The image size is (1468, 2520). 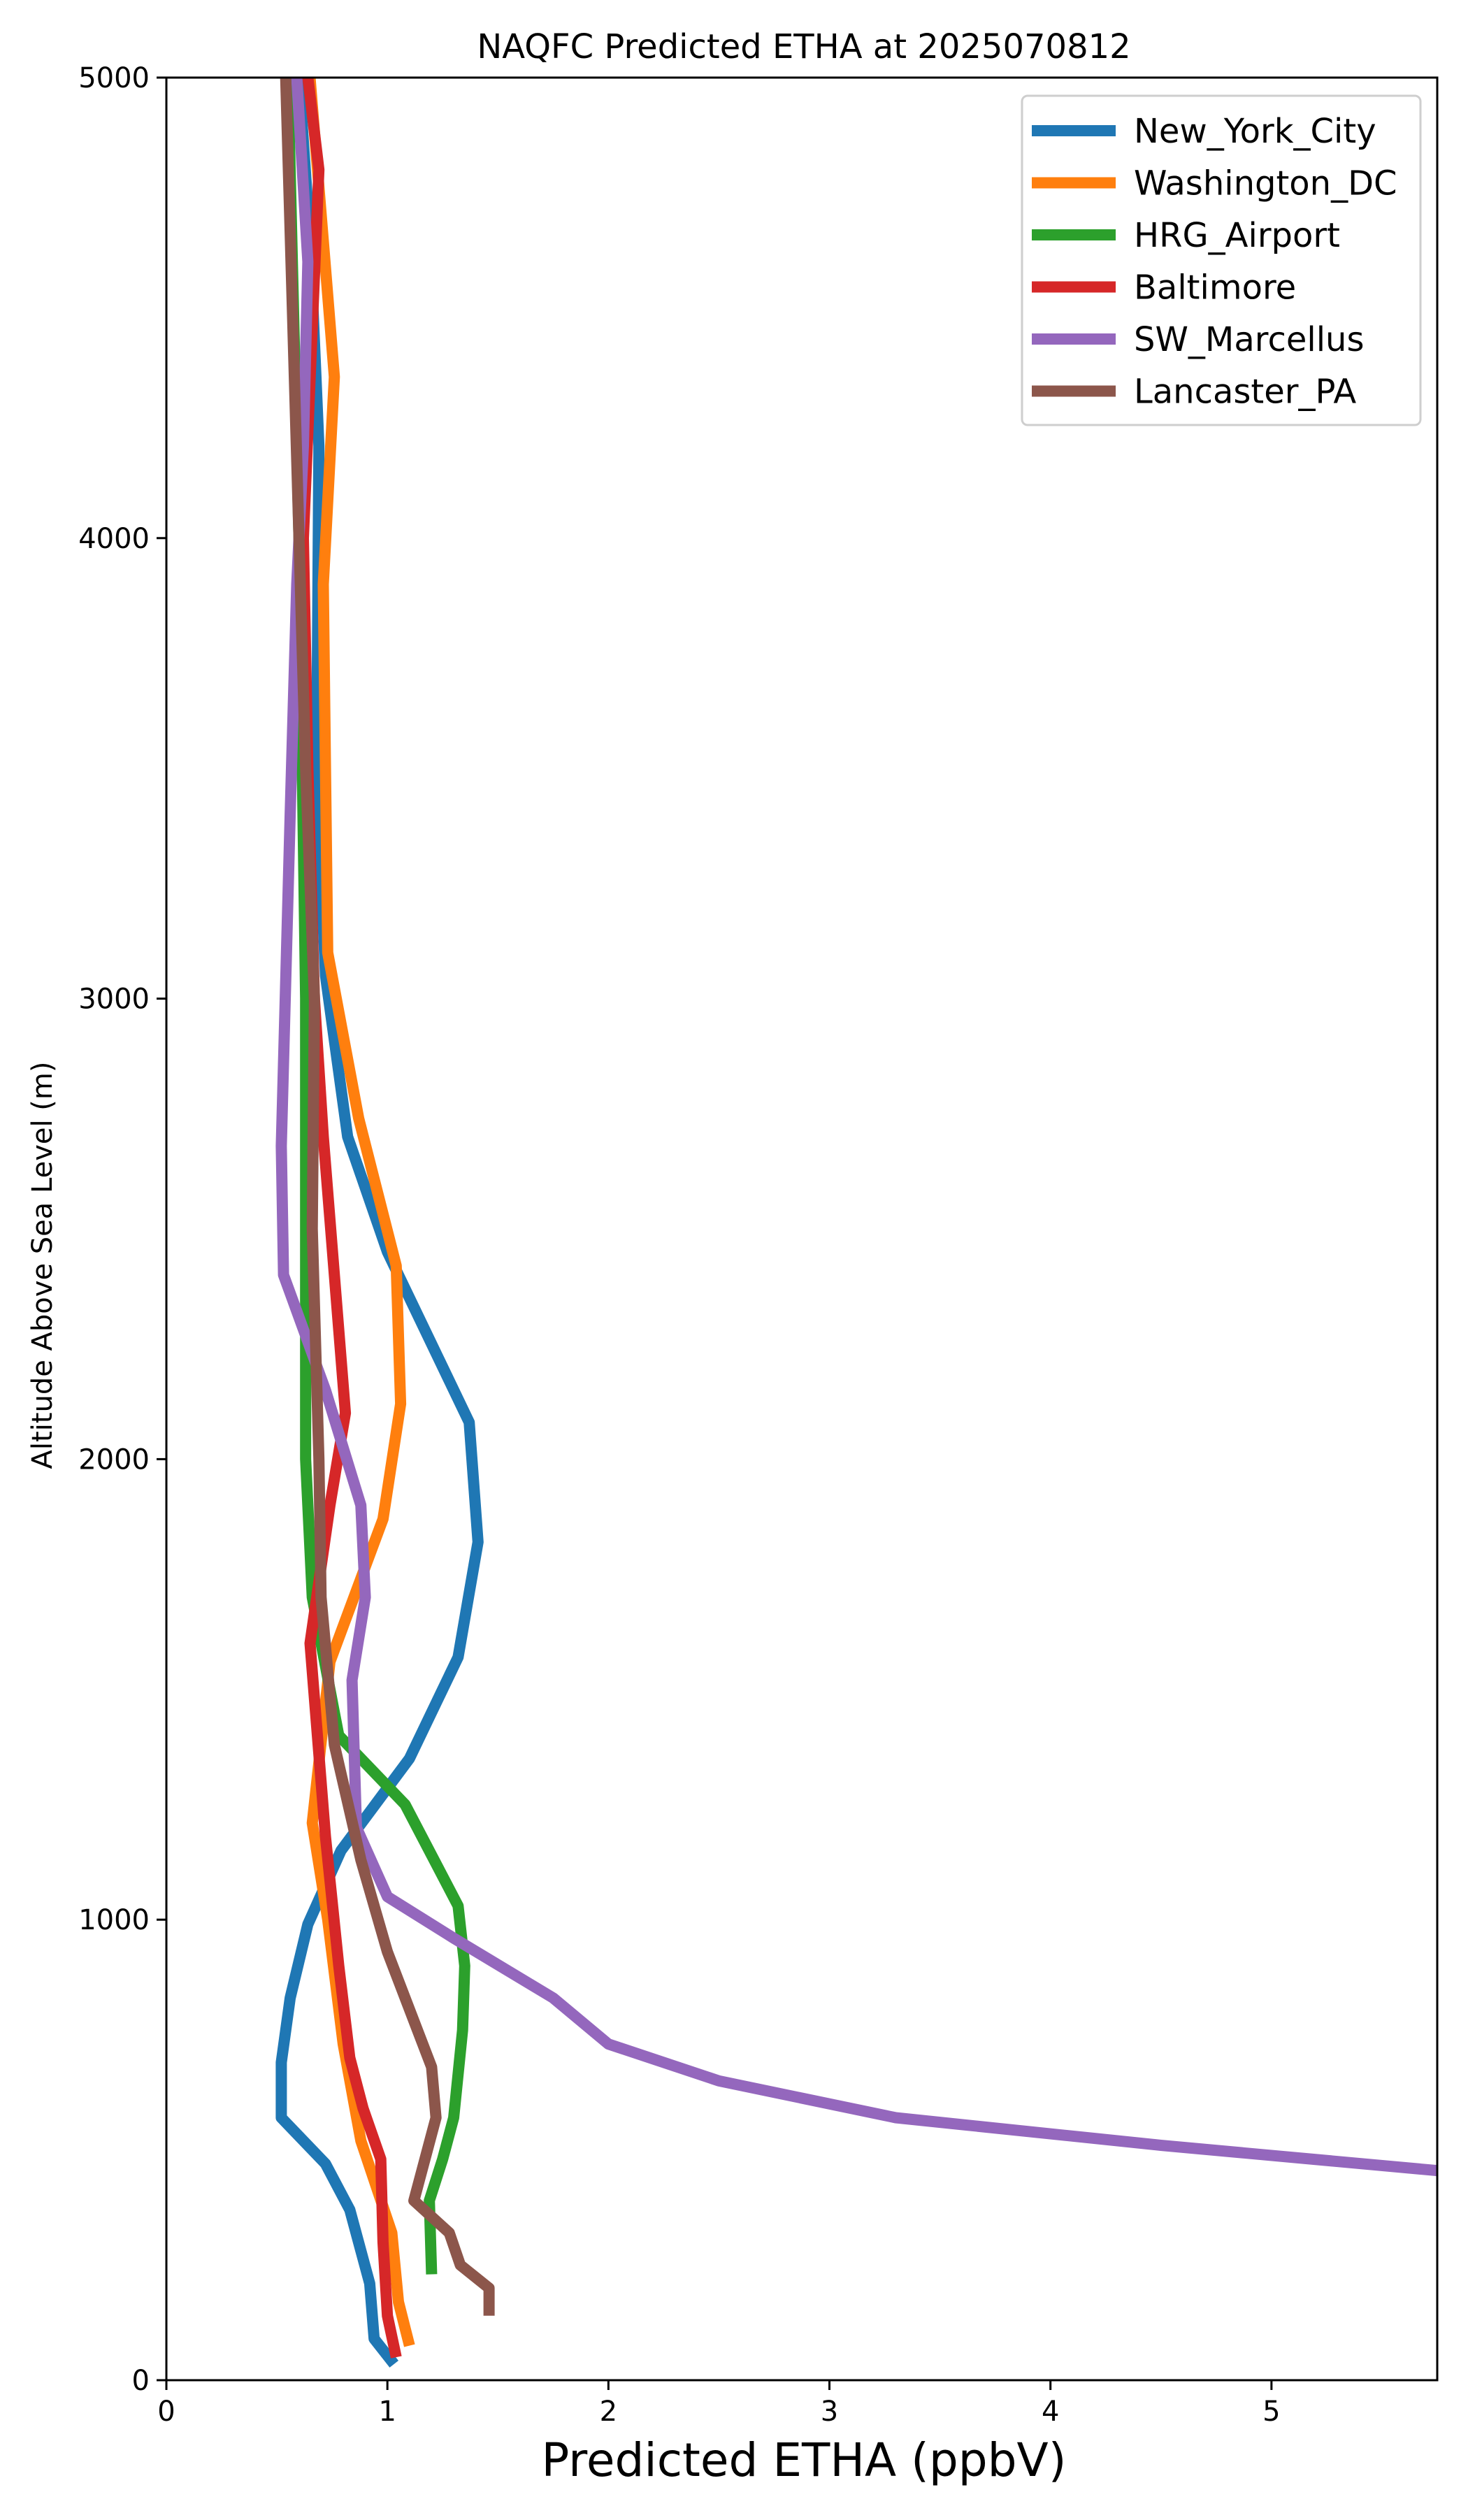 I want to click on series-line-lancaster-pa, so click(x=387, y=1197).